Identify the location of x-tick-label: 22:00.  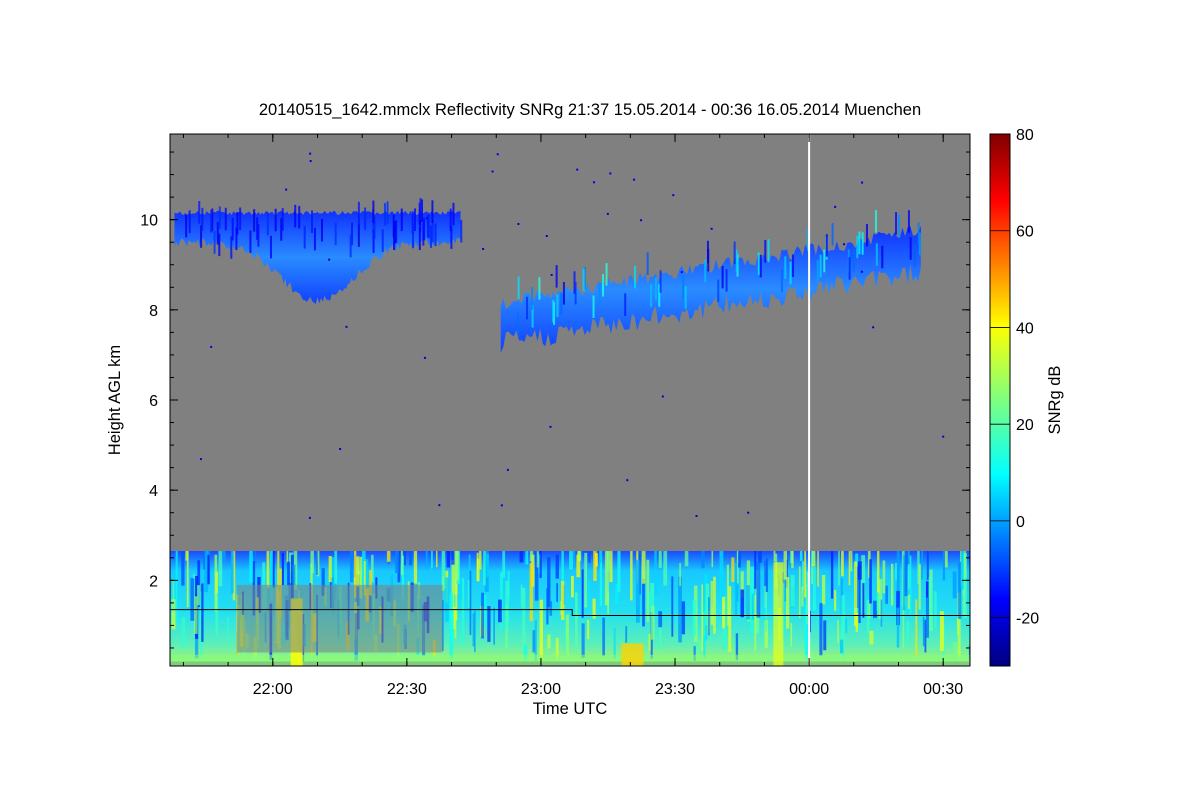
(273, 689).